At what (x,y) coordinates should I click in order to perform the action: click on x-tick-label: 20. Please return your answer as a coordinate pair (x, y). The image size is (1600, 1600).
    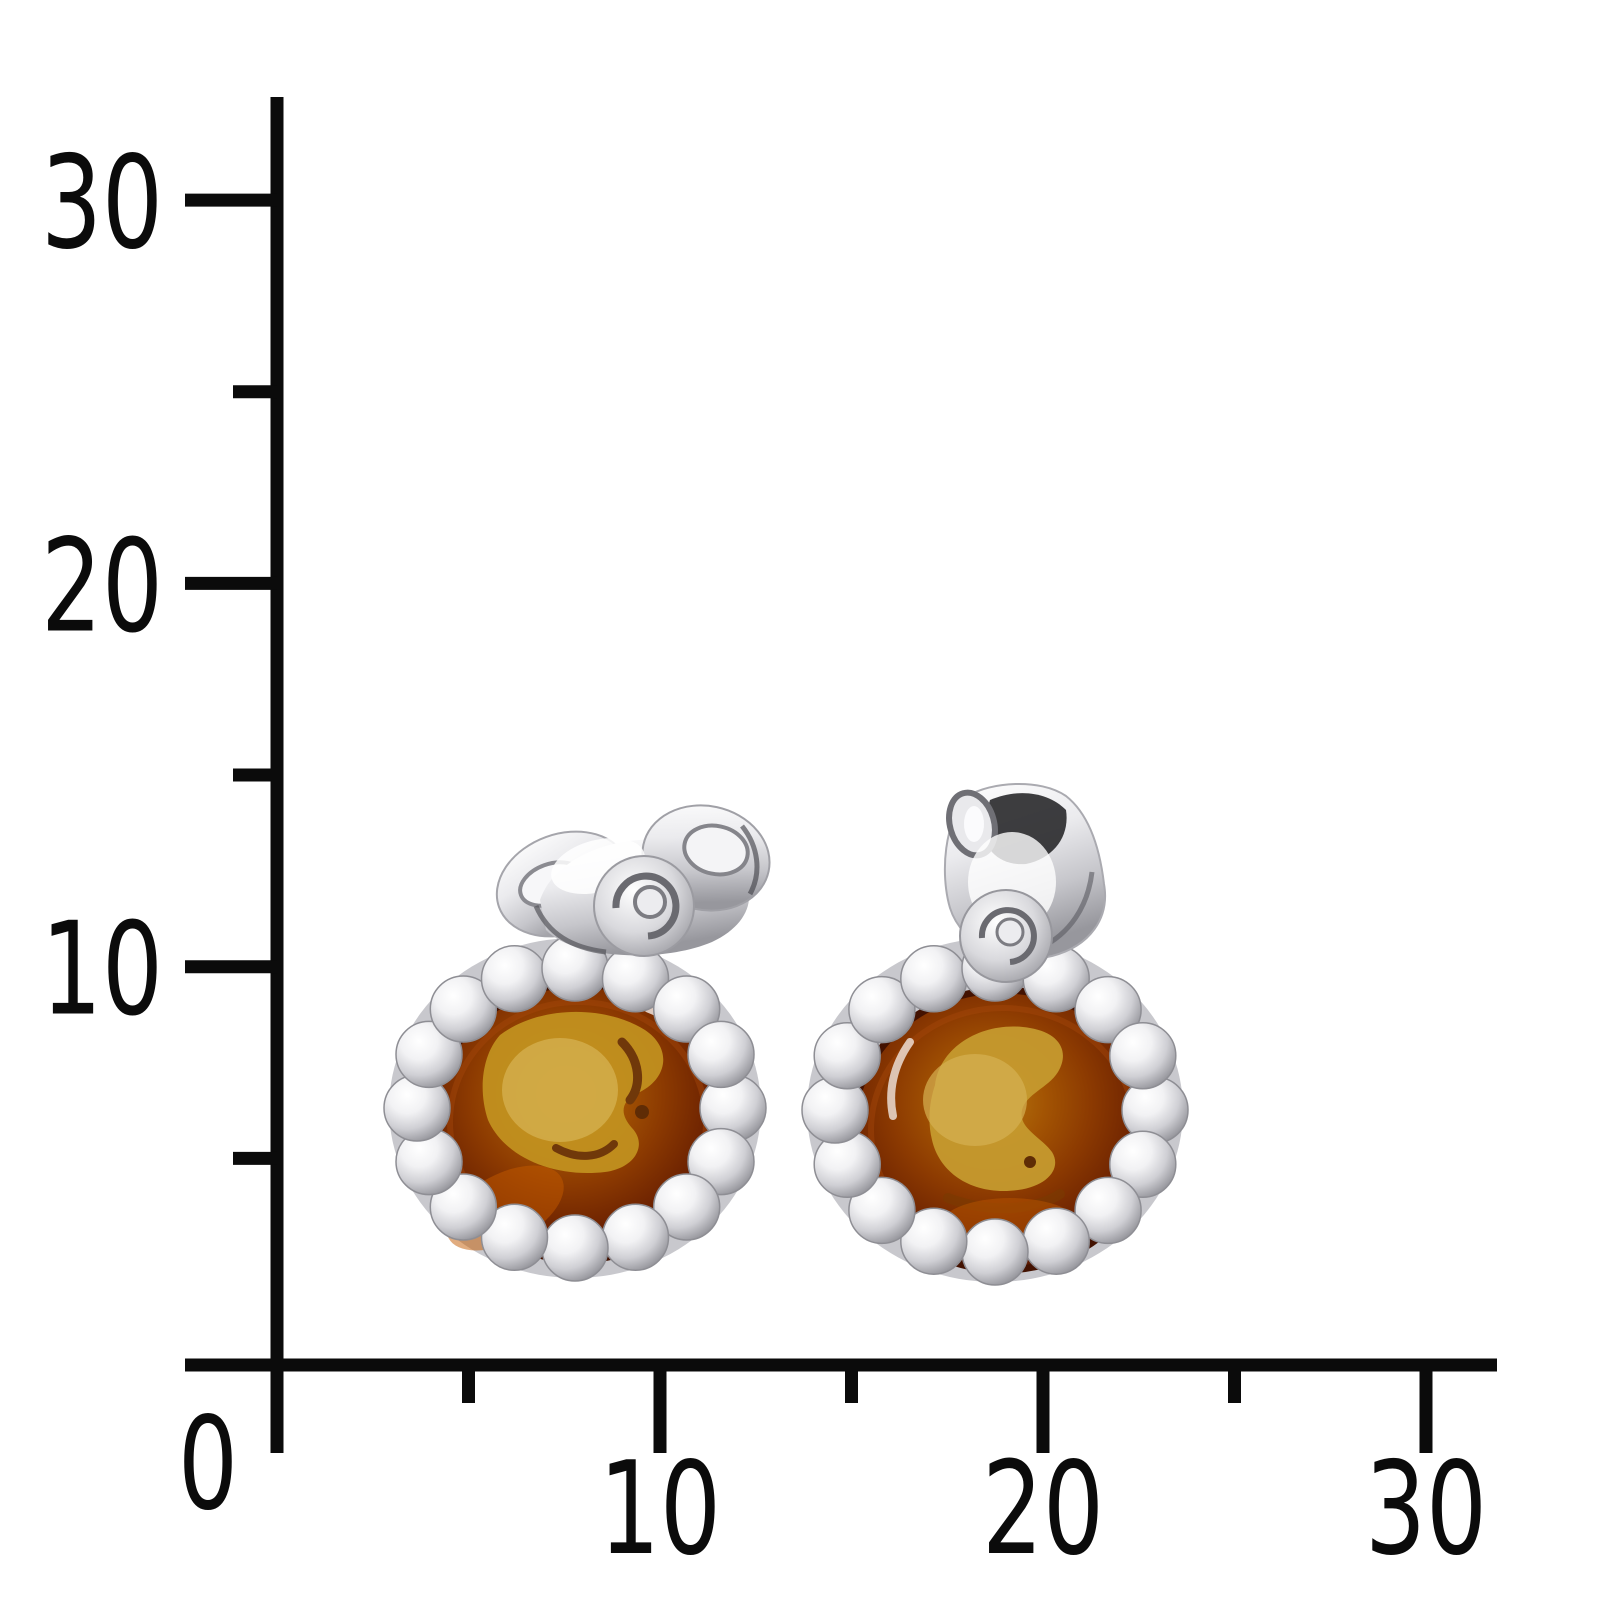
    Looking at the image, I should click on (1043, 1509).